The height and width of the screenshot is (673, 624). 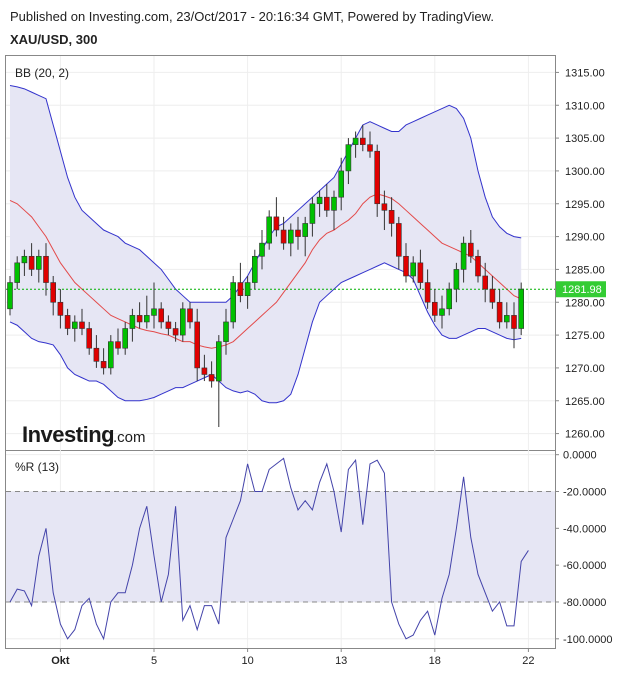 I want to click on r-band-fill, so click(x=280, y=546).